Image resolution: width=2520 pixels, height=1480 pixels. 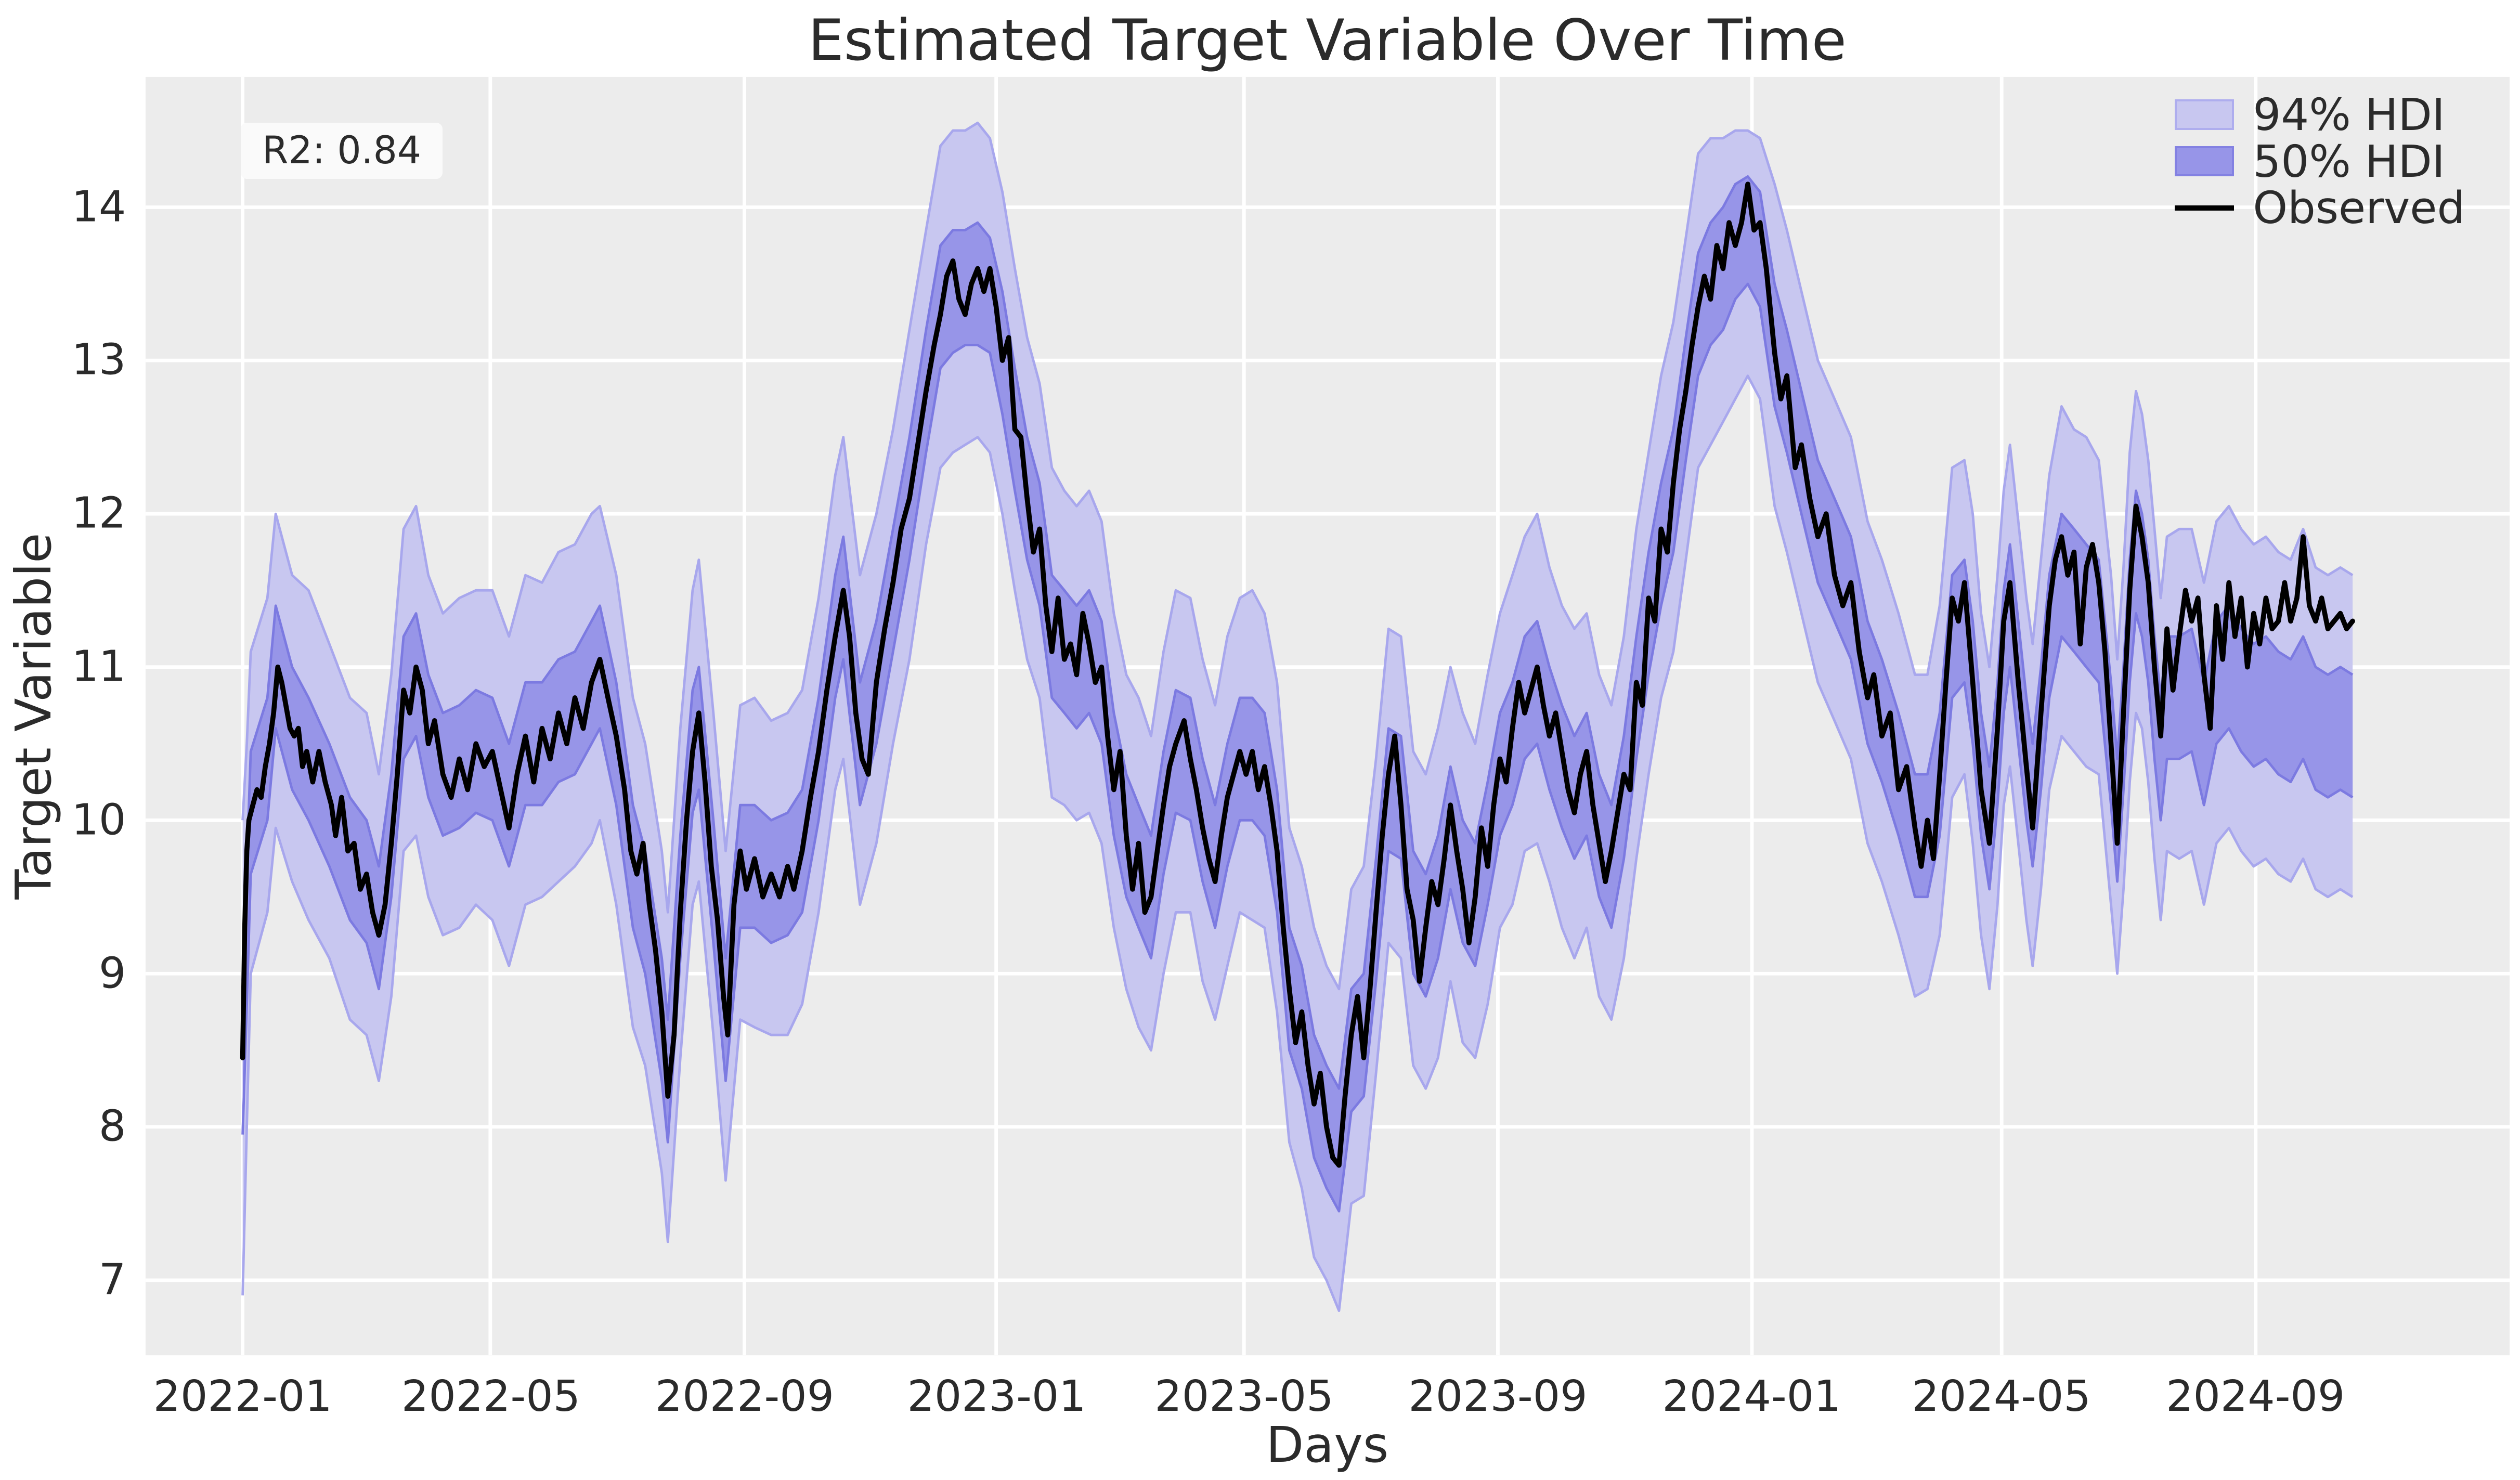 What do you see at coordinates (2204, 208) in the screenshot?
I see `observed-line-icon` at bounding box center [2204, 208].